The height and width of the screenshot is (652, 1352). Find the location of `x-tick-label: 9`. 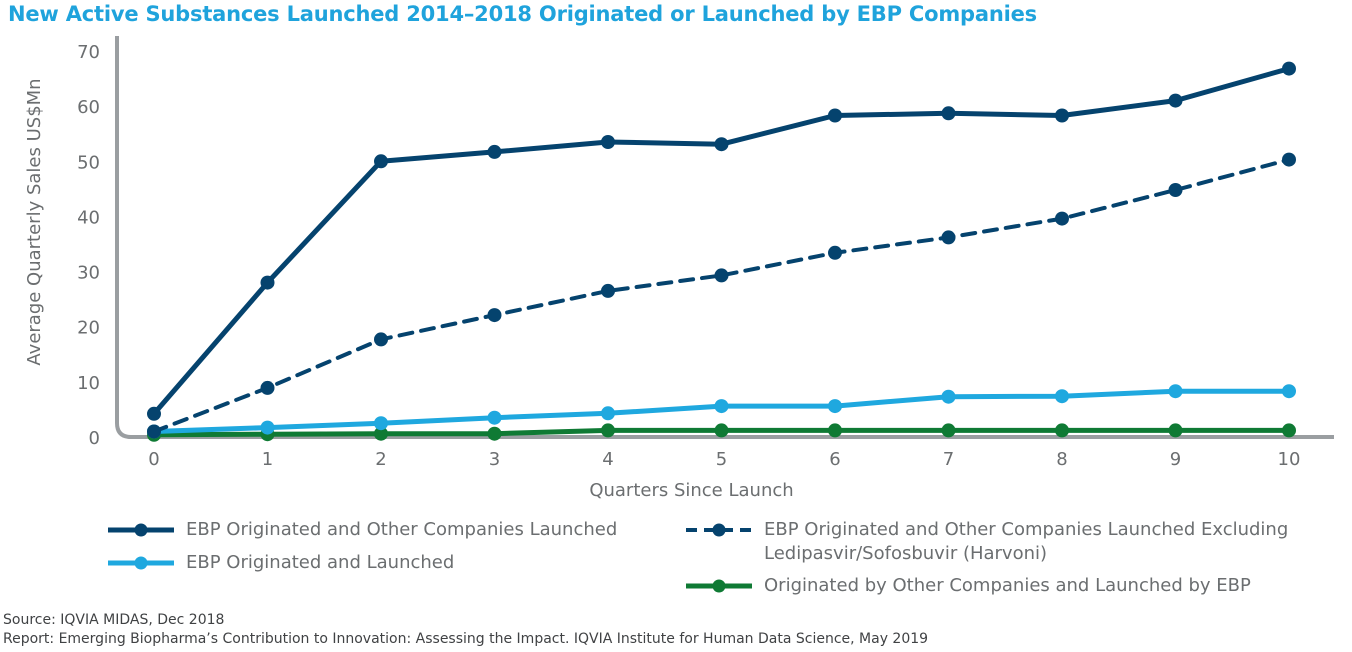

x-tick-label: 9 is located at coordinates (1175, 459).